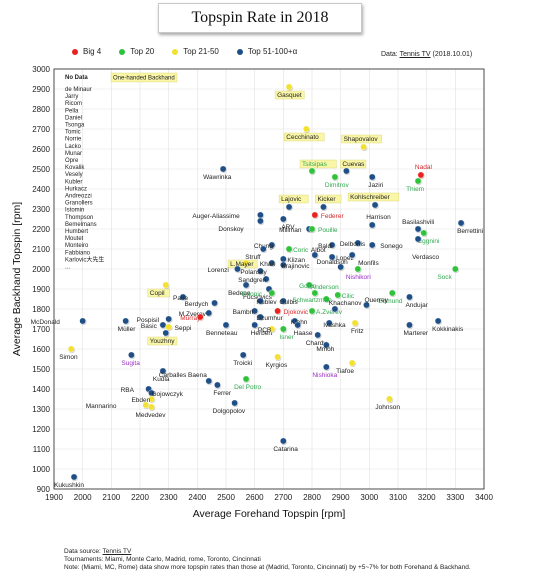 The height and width of the screenshot is (574, 534). Describe the element at coordinates (142, 51) in the screenshot. I see `legend-label-top20: Top 20` at that location.